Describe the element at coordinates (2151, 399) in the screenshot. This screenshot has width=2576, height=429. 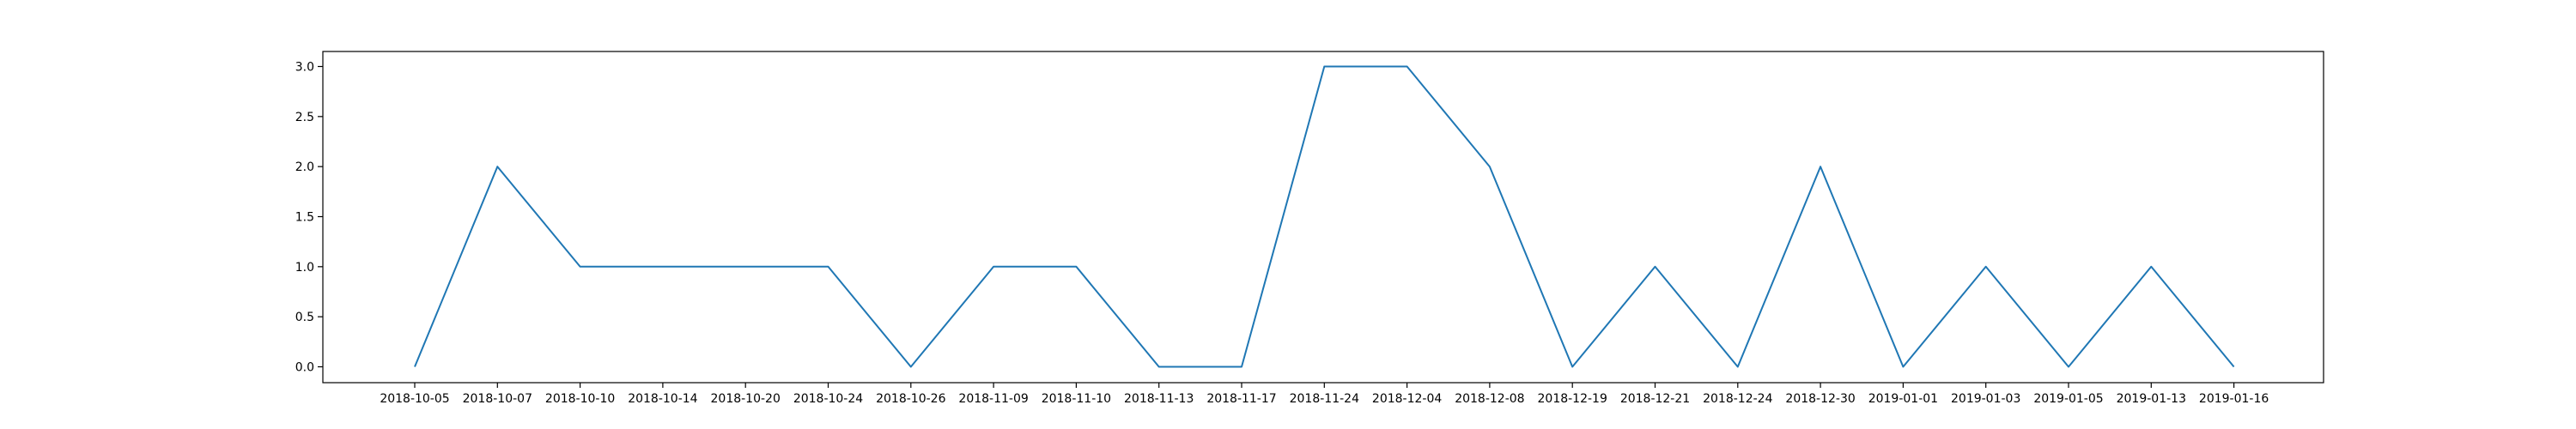
I see `x-tick-label: 2019-01-13` at that location.